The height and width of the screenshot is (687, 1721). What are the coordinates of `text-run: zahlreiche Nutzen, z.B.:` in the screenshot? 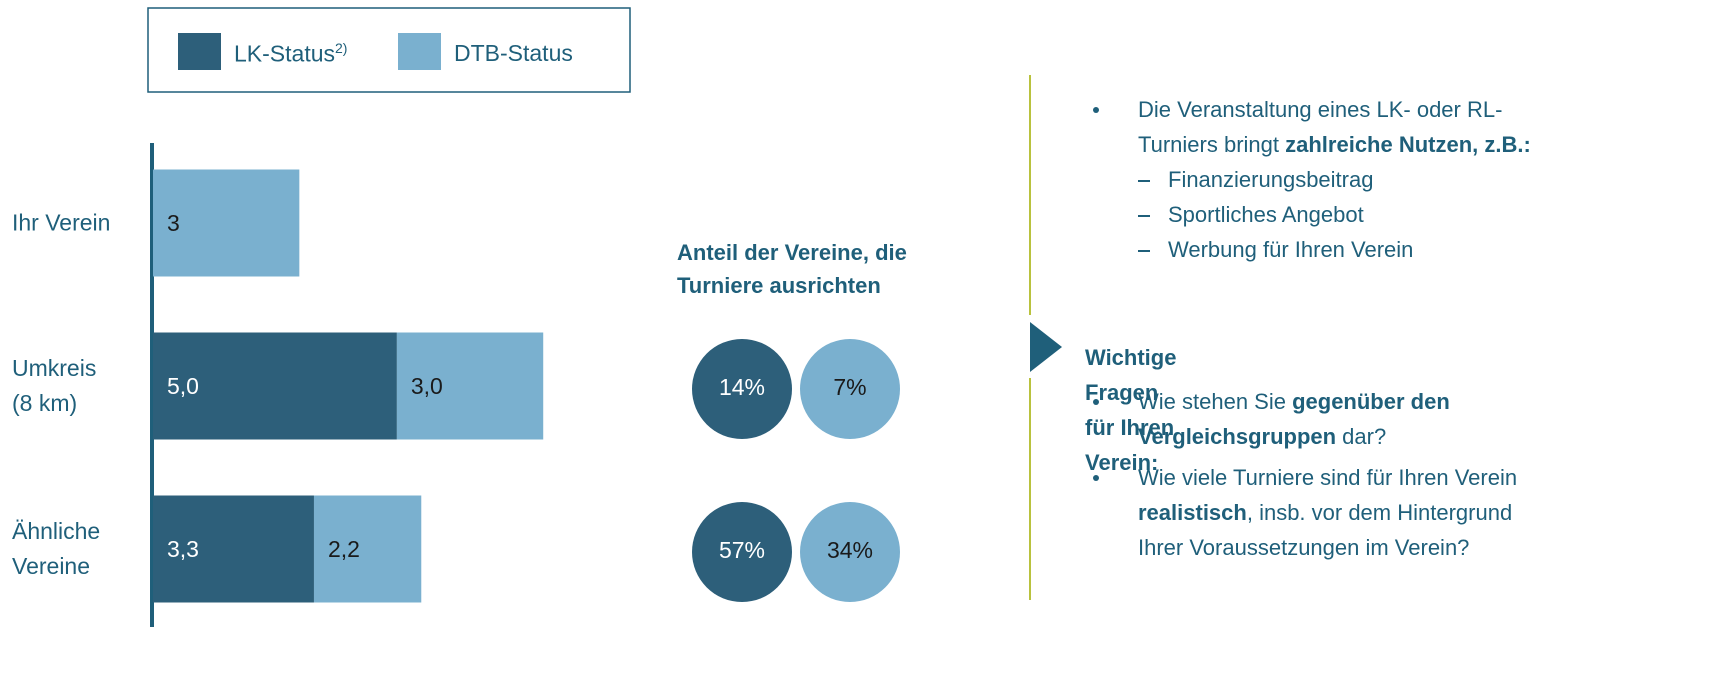 It's located at (1408, 144).